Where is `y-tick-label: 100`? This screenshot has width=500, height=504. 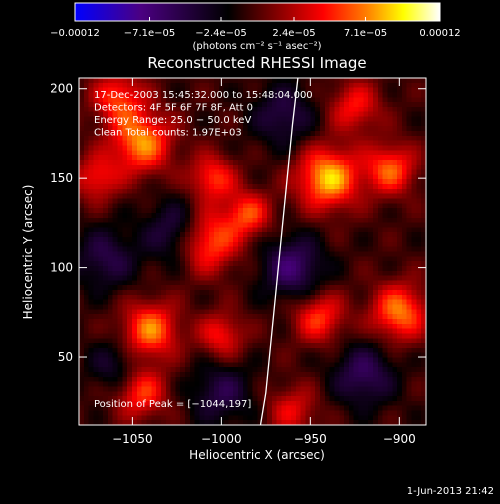
y-tick-label: 100 is located at coordinates (61, 268).